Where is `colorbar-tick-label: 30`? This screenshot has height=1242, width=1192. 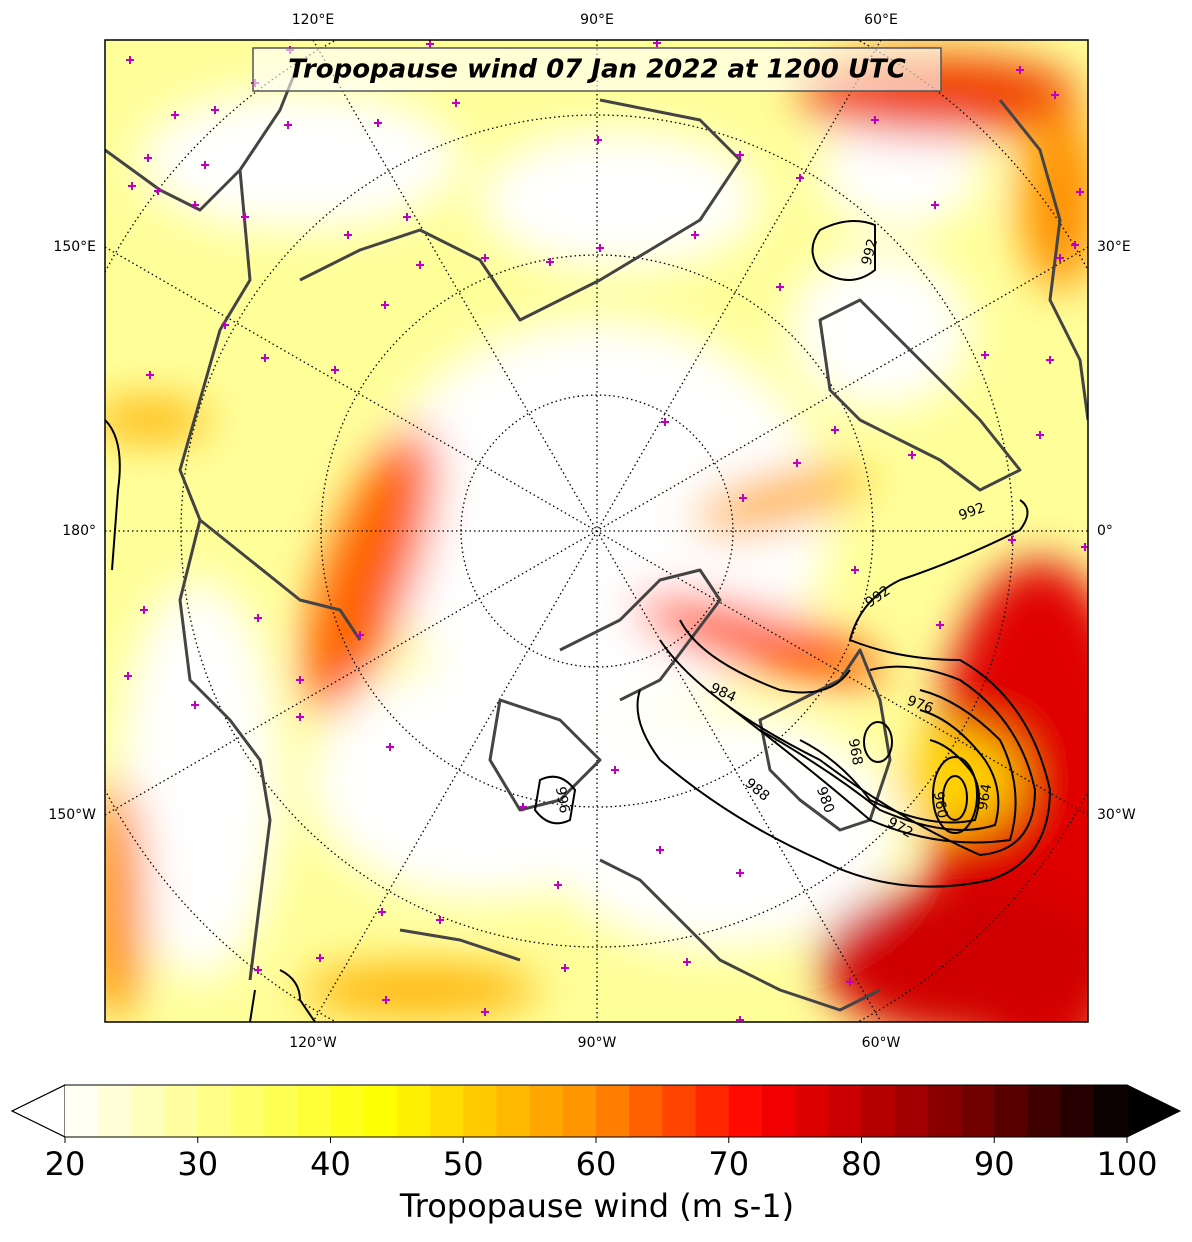
colorbar-tick-label: 30 is located at coordinates (197, 1164).